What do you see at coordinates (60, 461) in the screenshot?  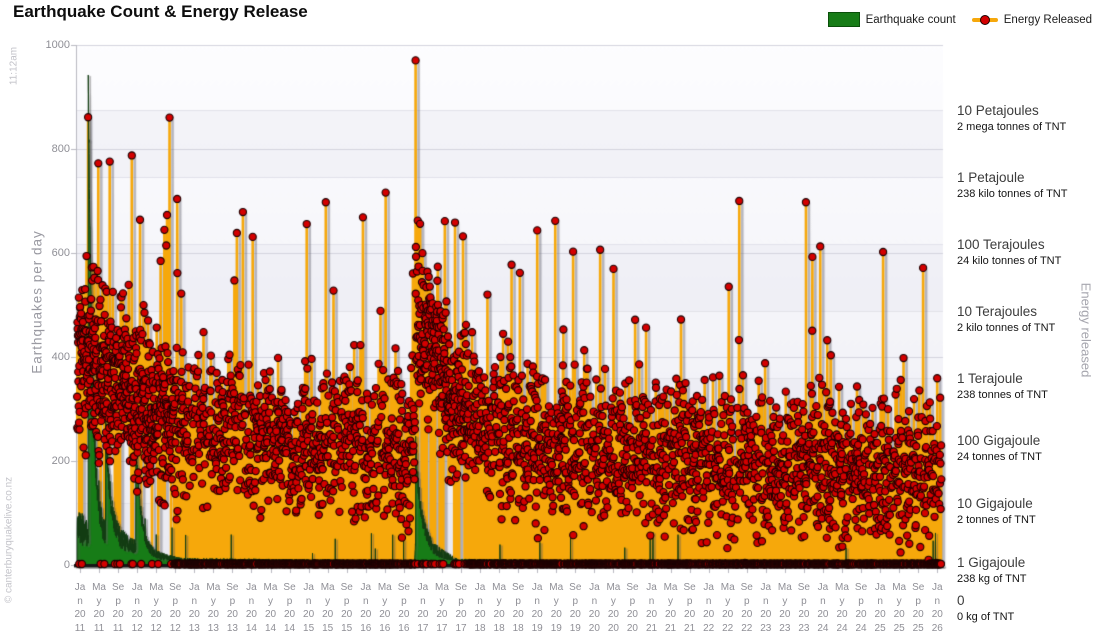 I see `y-left-tick-label: 200` at bounding box center [60, 461].